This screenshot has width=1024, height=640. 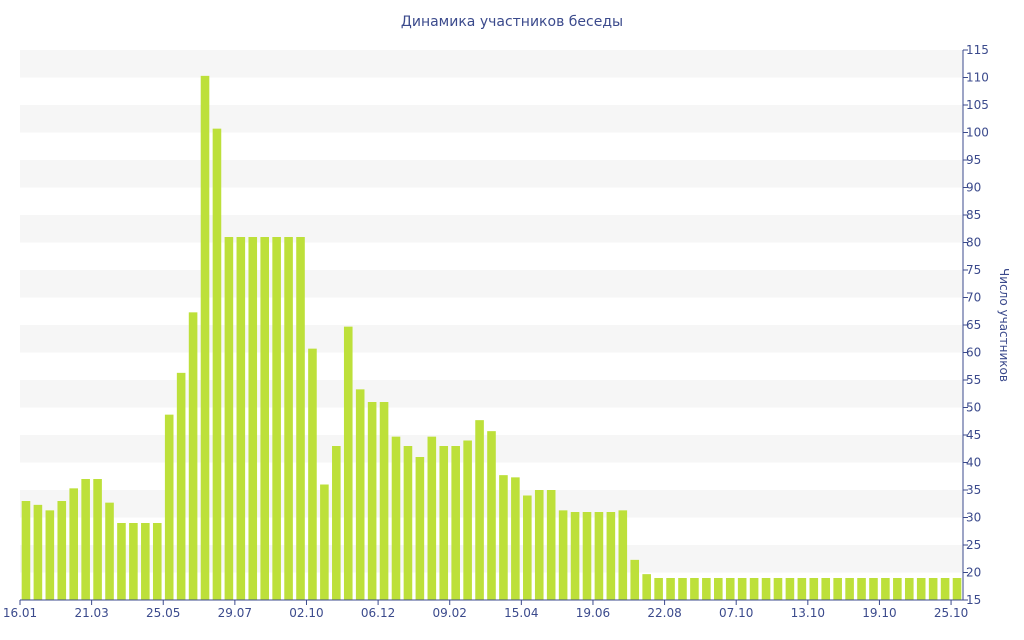 What do you see at coordinates (664, 613) in the screenshot?
I see `x-tick-label: 22.08` at bounding box center [664, 613].